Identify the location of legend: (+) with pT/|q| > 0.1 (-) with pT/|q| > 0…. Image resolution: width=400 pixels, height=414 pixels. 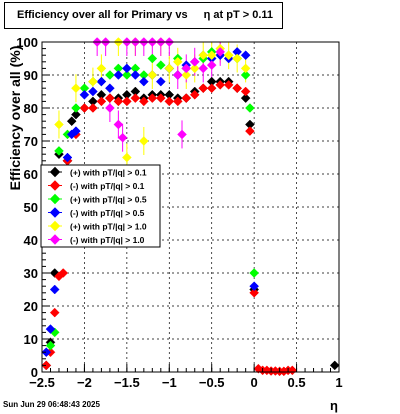
(100, 206).